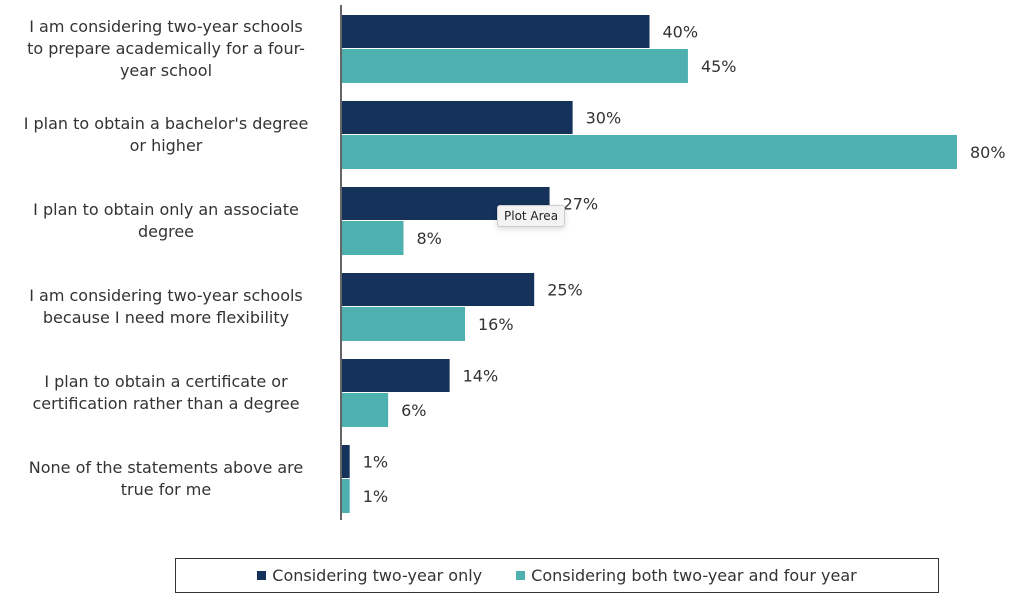 This screenshot has width=1024, height=605. I want to click on legend-item-both: Considering both two-year and four year, so click(686, 575).